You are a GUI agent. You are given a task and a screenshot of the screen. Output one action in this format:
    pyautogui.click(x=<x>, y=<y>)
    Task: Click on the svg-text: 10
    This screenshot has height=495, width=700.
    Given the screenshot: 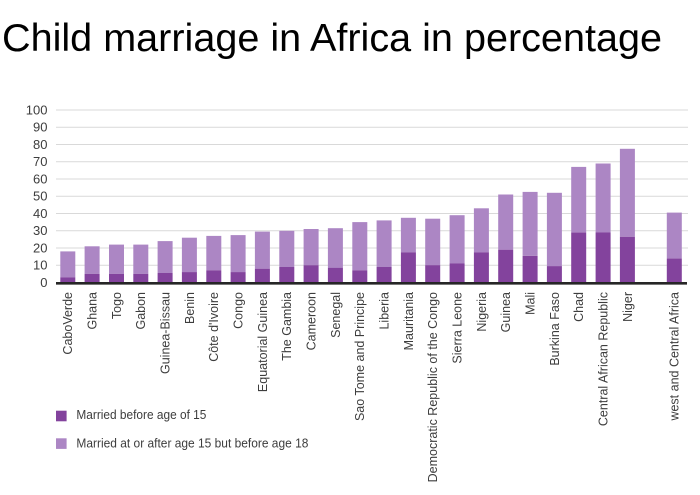 What is the action you would take?
    pyautogui.click(x=40, y=265)
    